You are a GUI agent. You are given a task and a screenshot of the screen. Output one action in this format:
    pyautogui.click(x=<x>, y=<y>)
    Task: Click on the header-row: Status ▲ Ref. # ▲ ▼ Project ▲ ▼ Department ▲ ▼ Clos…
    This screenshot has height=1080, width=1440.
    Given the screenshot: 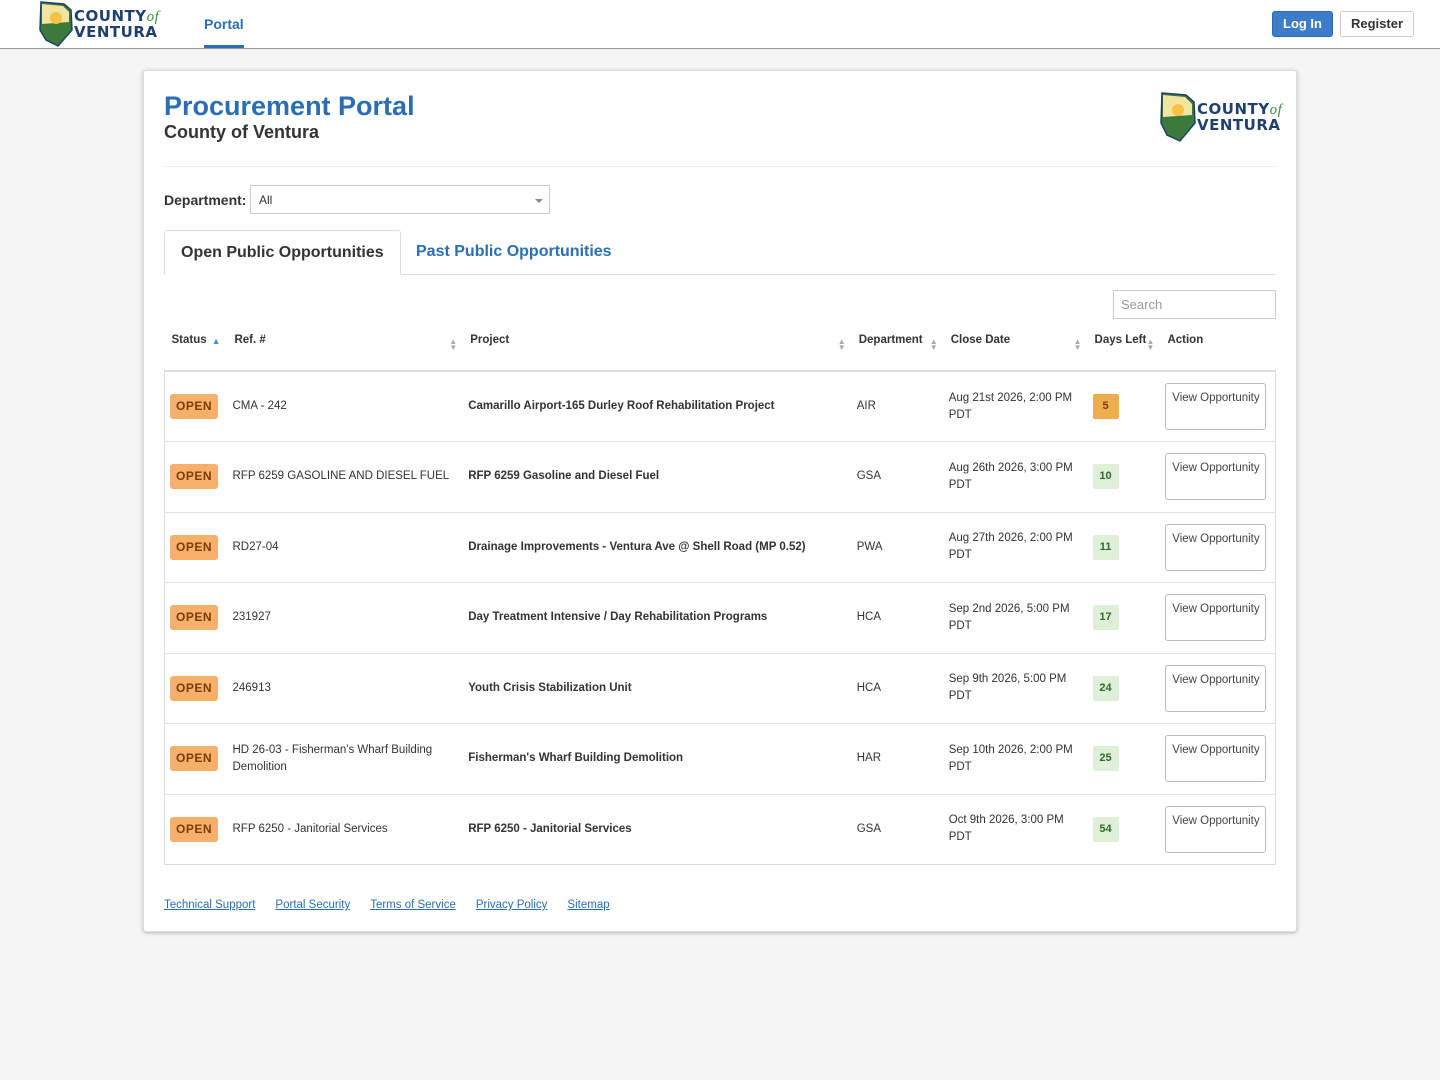 What is the action you would take?
    pyautogui.click(x=720, y=349)
    